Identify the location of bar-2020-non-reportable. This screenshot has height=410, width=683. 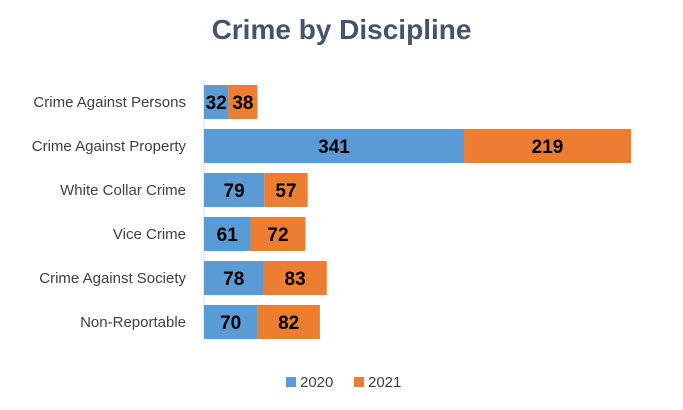
(231, 322).